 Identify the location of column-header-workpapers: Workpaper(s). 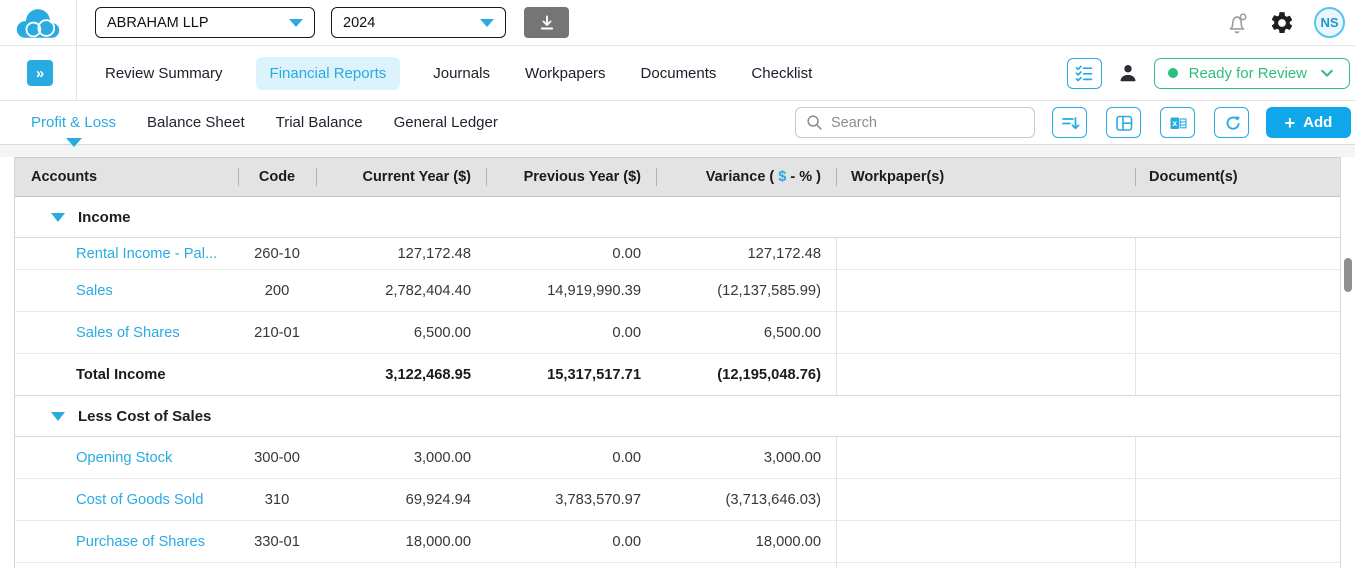
(985, 177).